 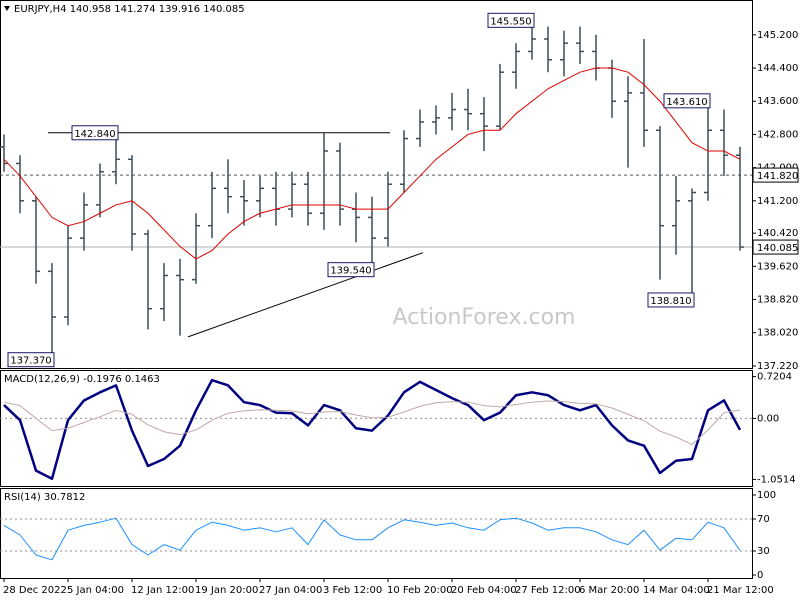 I want to click on x-tick-label: 27 Feb 12:00, so click(x=548, y=590).